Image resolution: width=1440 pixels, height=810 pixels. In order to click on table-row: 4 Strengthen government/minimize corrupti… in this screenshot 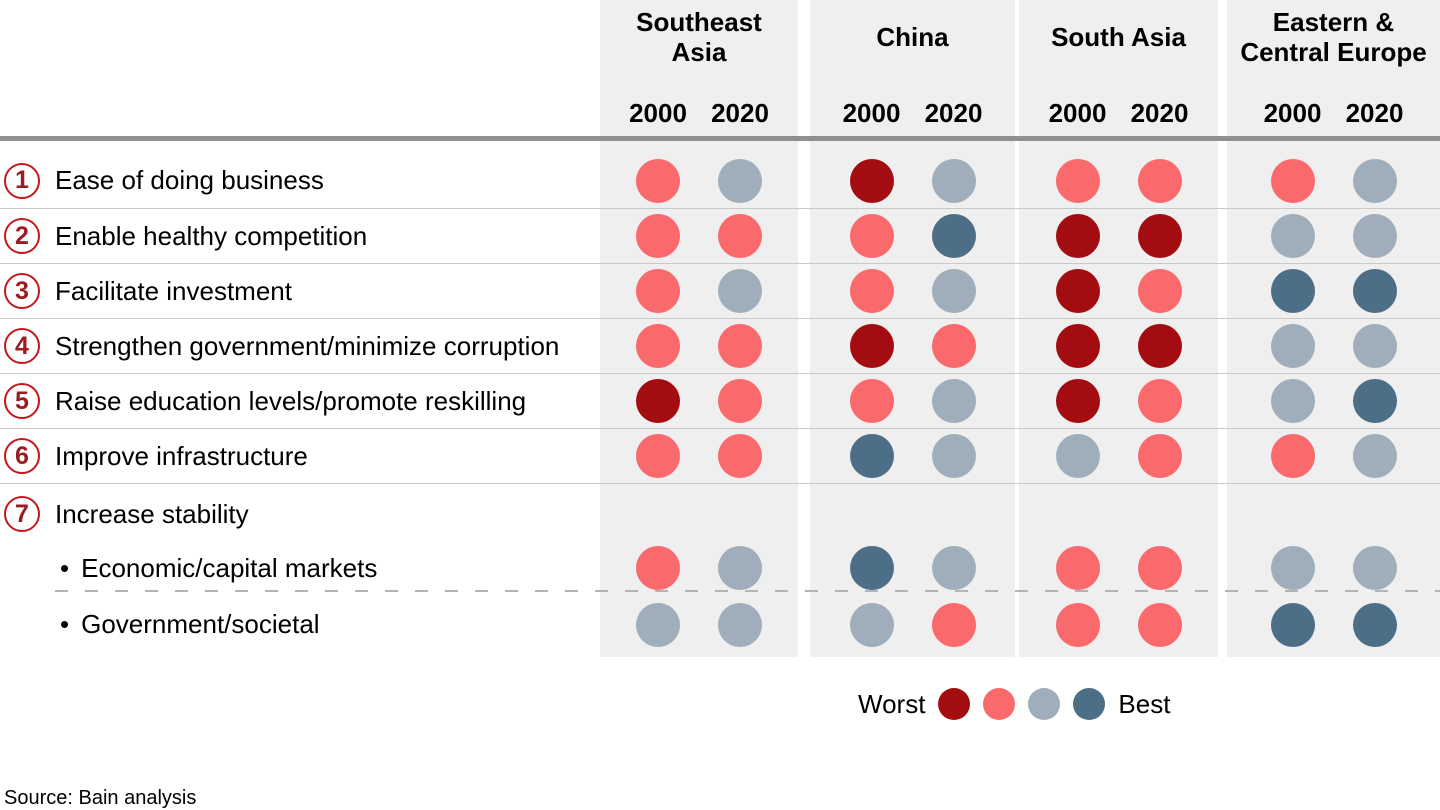, I will do `click(720, 346)`.